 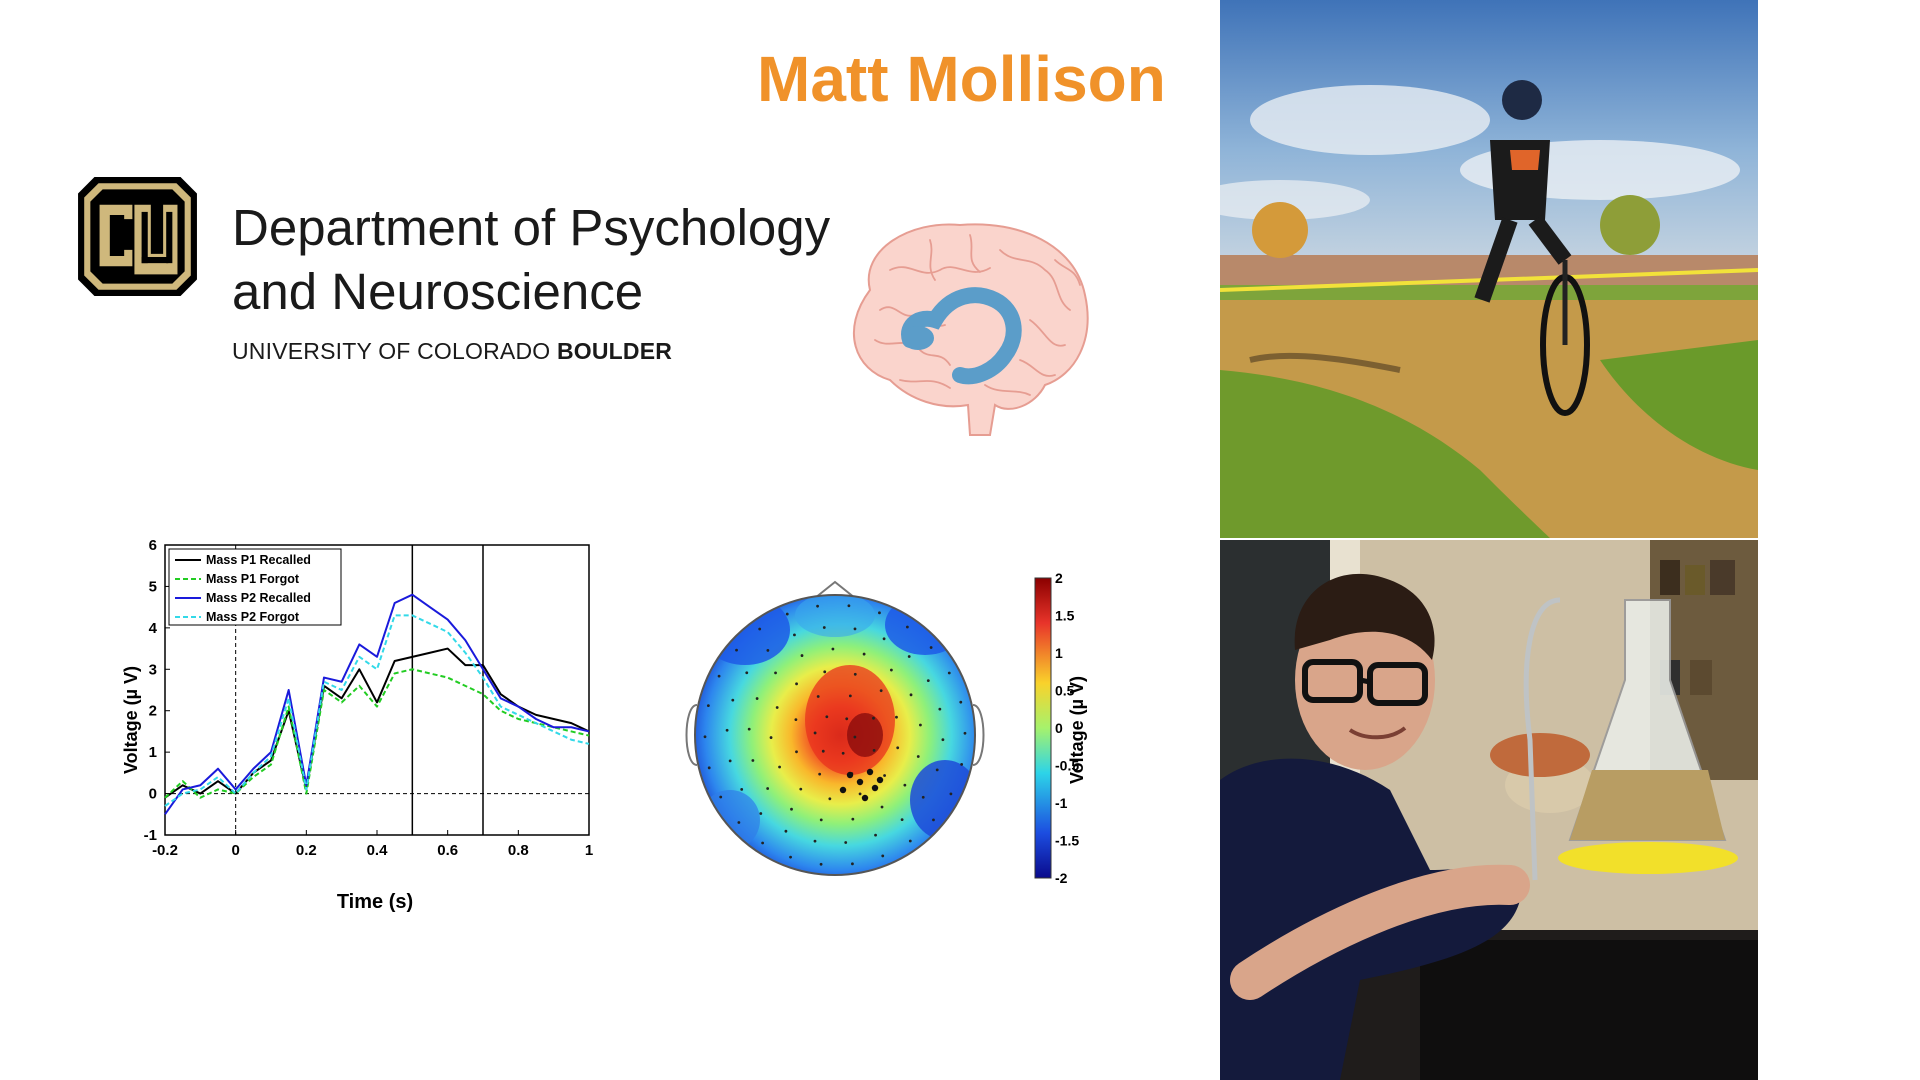 I want to click on university-bold: BOULDER, so click(x=614, y=351).